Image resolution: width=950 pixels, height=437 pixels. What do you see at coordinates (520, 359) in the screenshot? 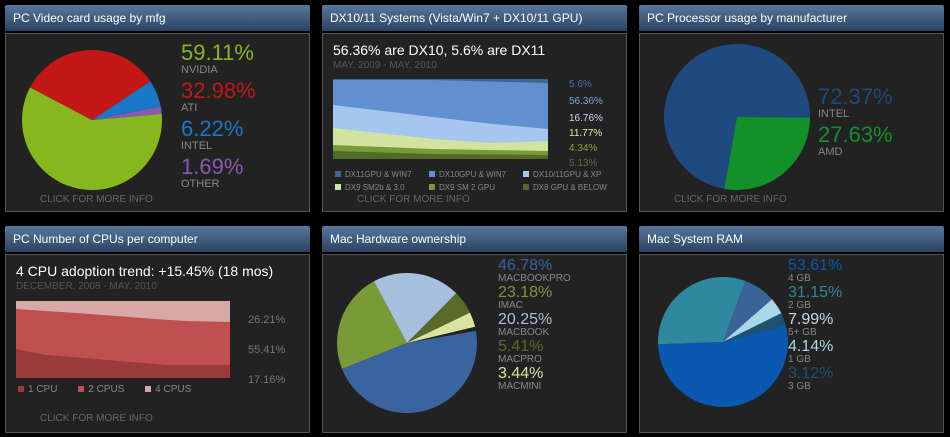
I see `label-macpro: MACPRO` at bounding box center [520, 359].